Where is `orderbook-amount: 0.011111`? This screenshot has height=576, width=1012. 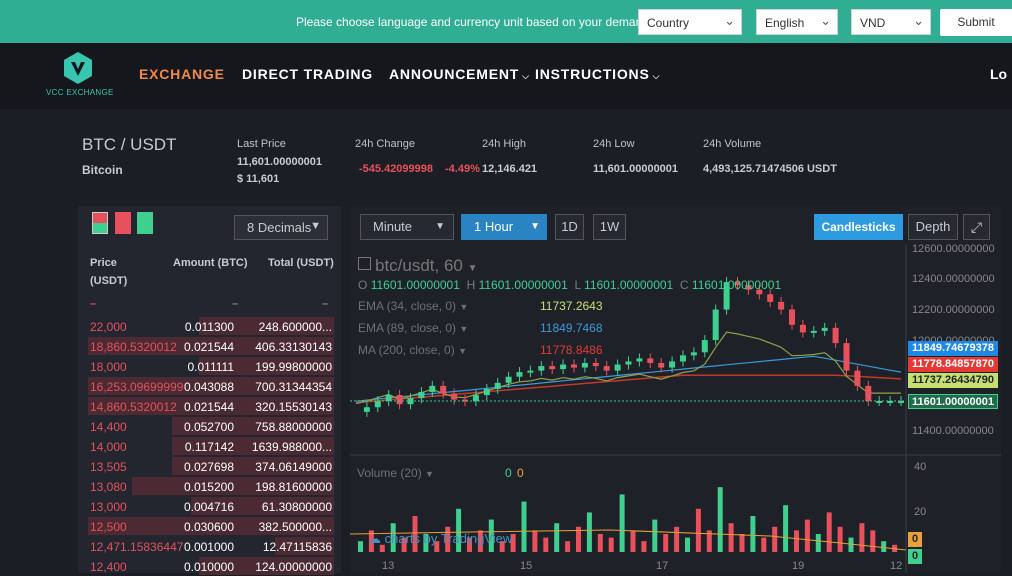
orderbook-amount: 0.011111 is located at coordinates (211, 367).